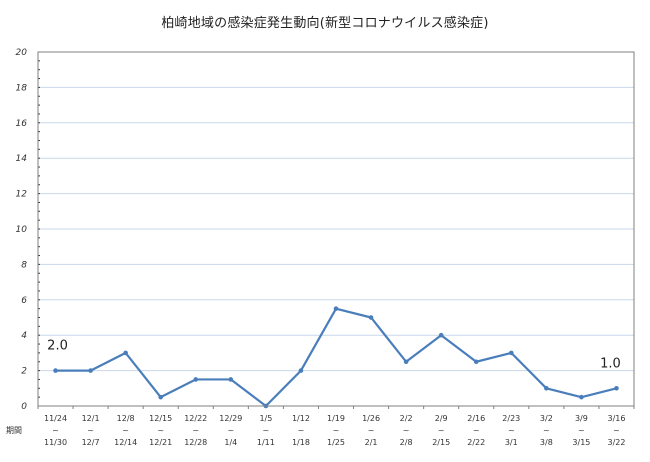 The width and height of the screenshot is (650, 462). Describe the element at coordinates (91, 442) in the screenshot. I see `svg-text: 12/7` at that location.